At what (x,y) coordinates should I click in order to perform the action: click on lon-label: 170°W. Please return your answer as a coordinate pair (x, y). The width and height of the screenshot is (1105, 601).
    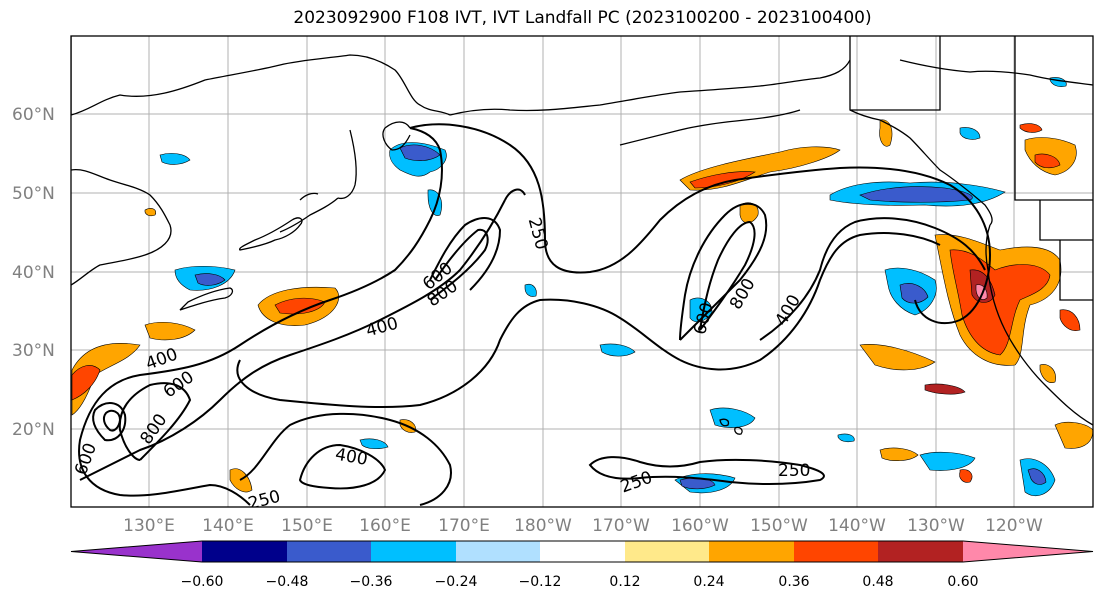
    Looking at the image, I should click on (621, 526).